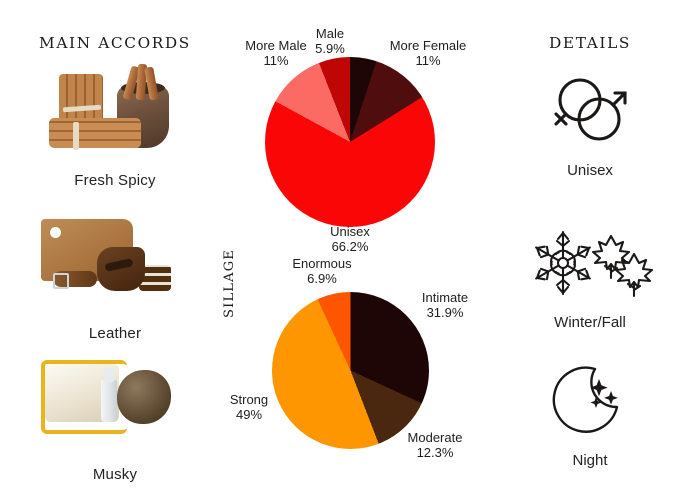  What do you see at coordinates (81, 98) in the screenshot?
I see `cinnamon-bundle-vertical` at bounding box center [81, 98].